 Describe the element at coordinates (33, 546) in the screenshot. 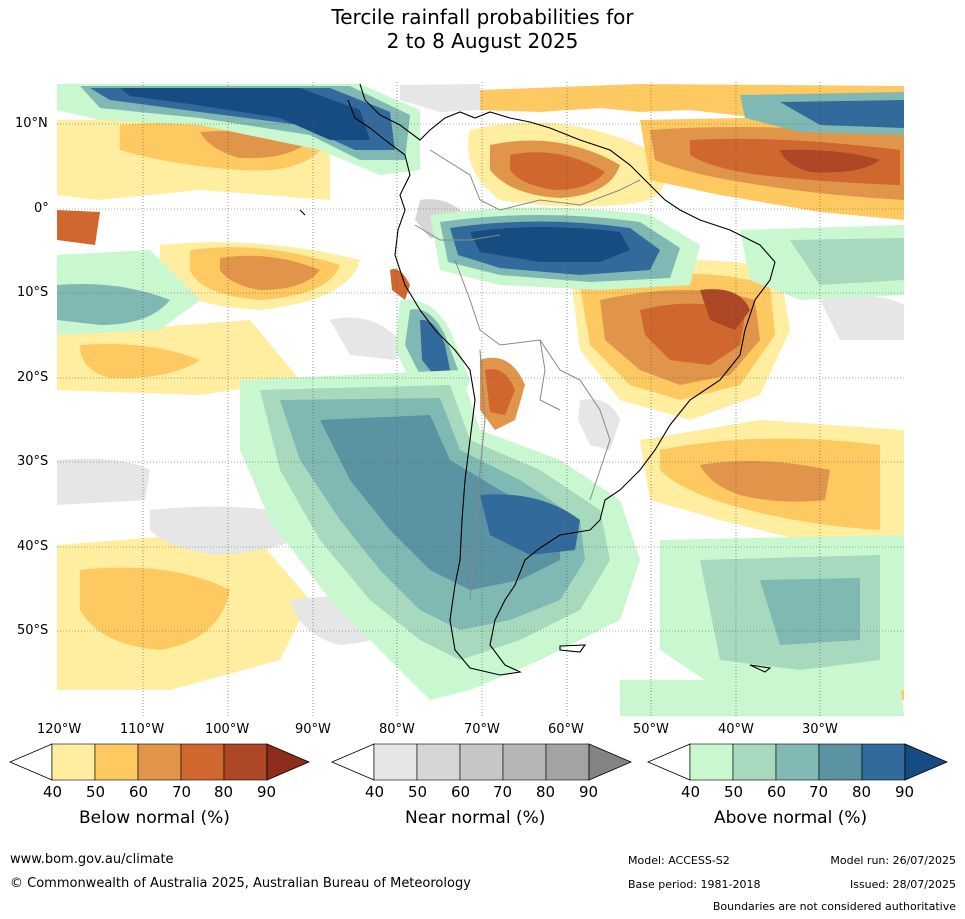

I see `lat-label: 40°S` at that location.